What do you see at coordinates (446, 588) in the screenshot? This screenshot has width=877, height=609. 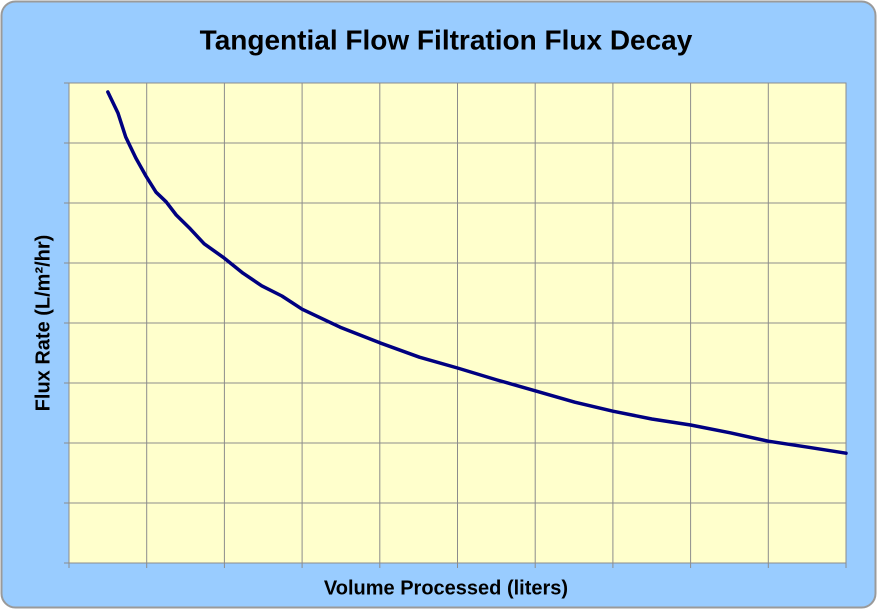 I see `x-axis-label: Volume Processed (liters)` at bounding box center [446, 588].